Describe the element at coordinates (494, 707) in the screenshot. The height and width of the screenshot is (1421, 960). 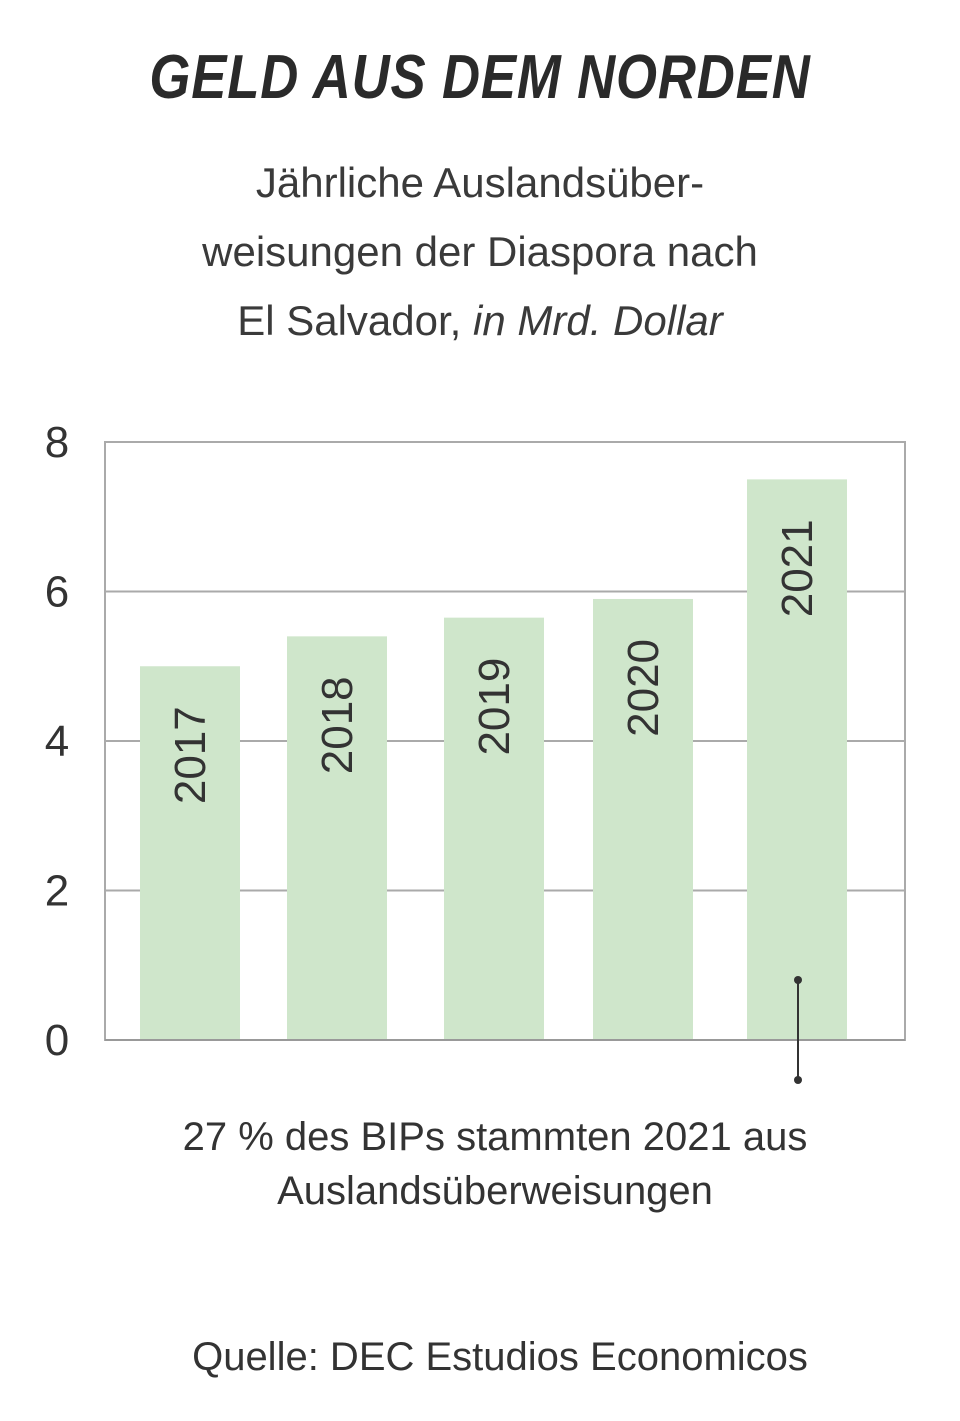
I see `bar-label: 2019` at that location.